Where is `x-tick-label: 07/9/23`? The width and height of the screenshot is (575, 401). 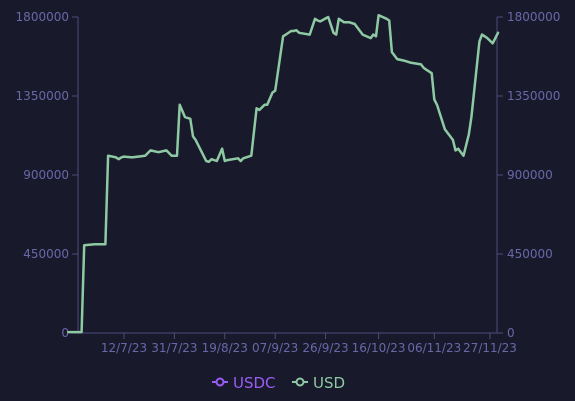
x-tick-label: 07/9/23 is located at coordinates (275, 348).